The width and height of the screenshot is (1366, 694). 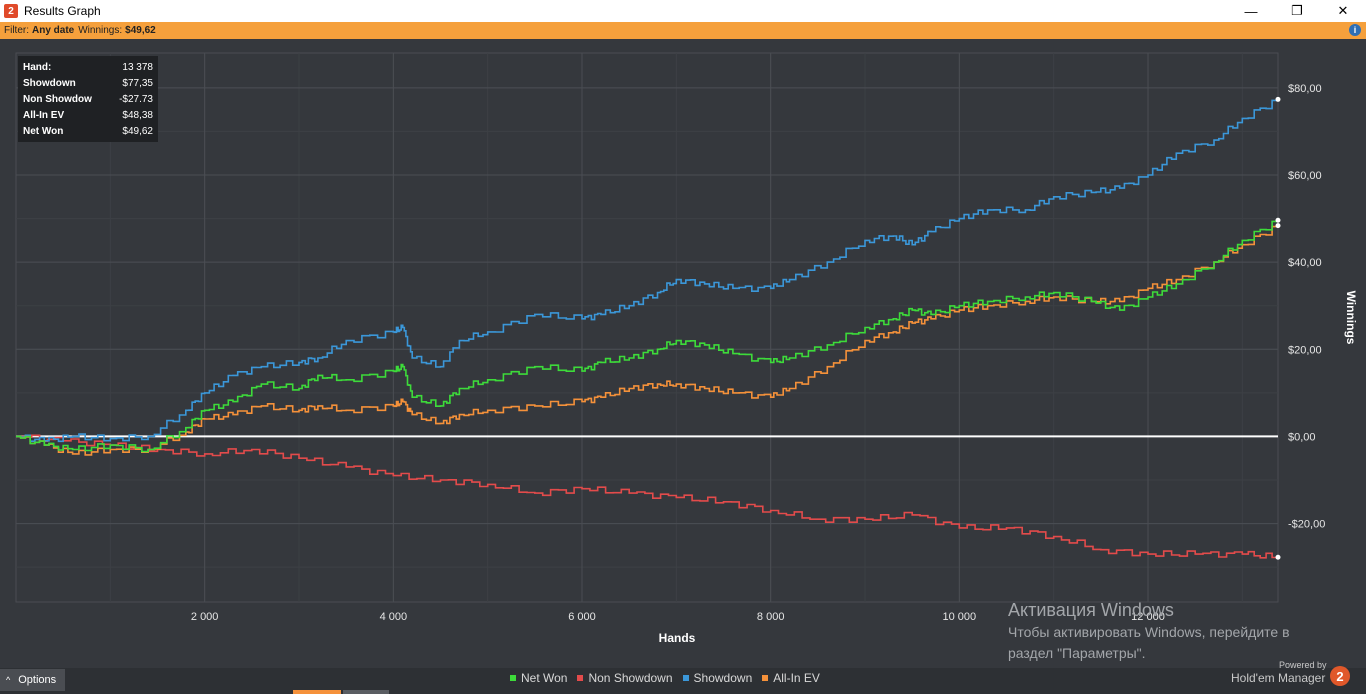 What do you see at coordinates (1340, 676) in the screenshot?
I see `hm2-logo-icon: 2` at bounding box center [1340, 676].